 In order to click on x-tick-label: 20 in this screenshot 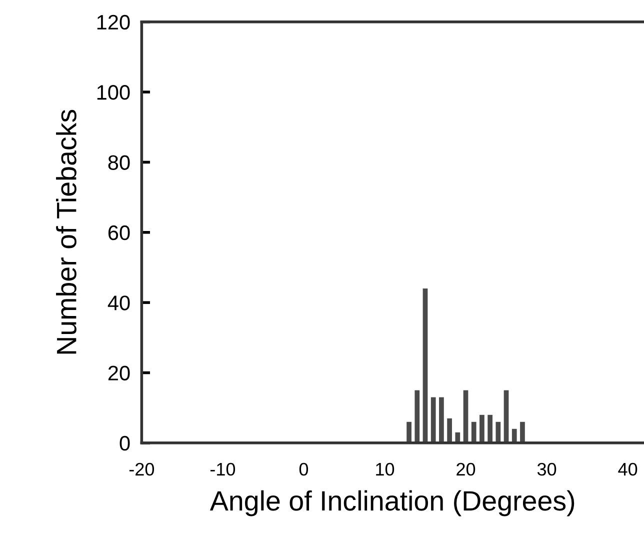, I will do `click(466, 469)`.